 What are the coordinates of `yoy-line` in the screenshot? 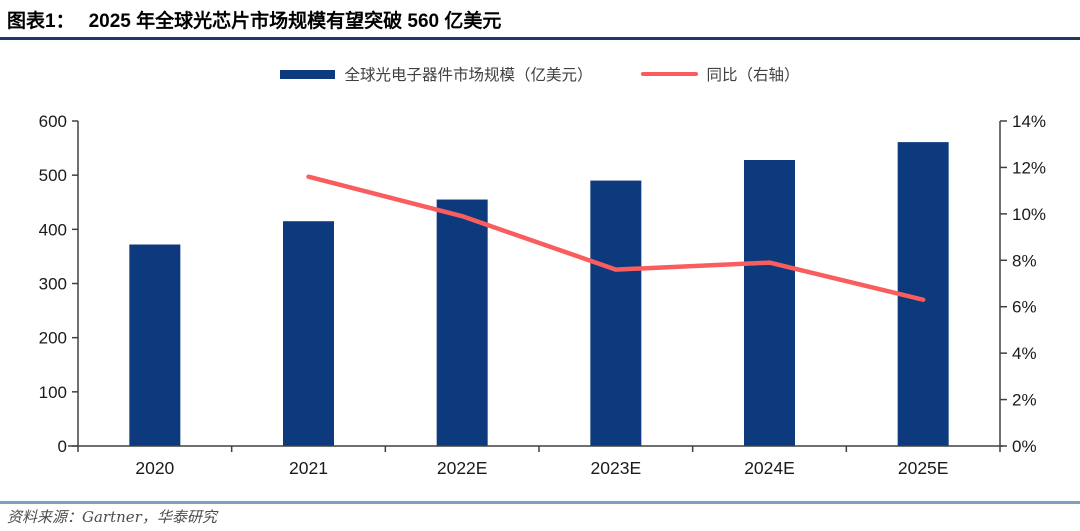 It's located at (616, 238).